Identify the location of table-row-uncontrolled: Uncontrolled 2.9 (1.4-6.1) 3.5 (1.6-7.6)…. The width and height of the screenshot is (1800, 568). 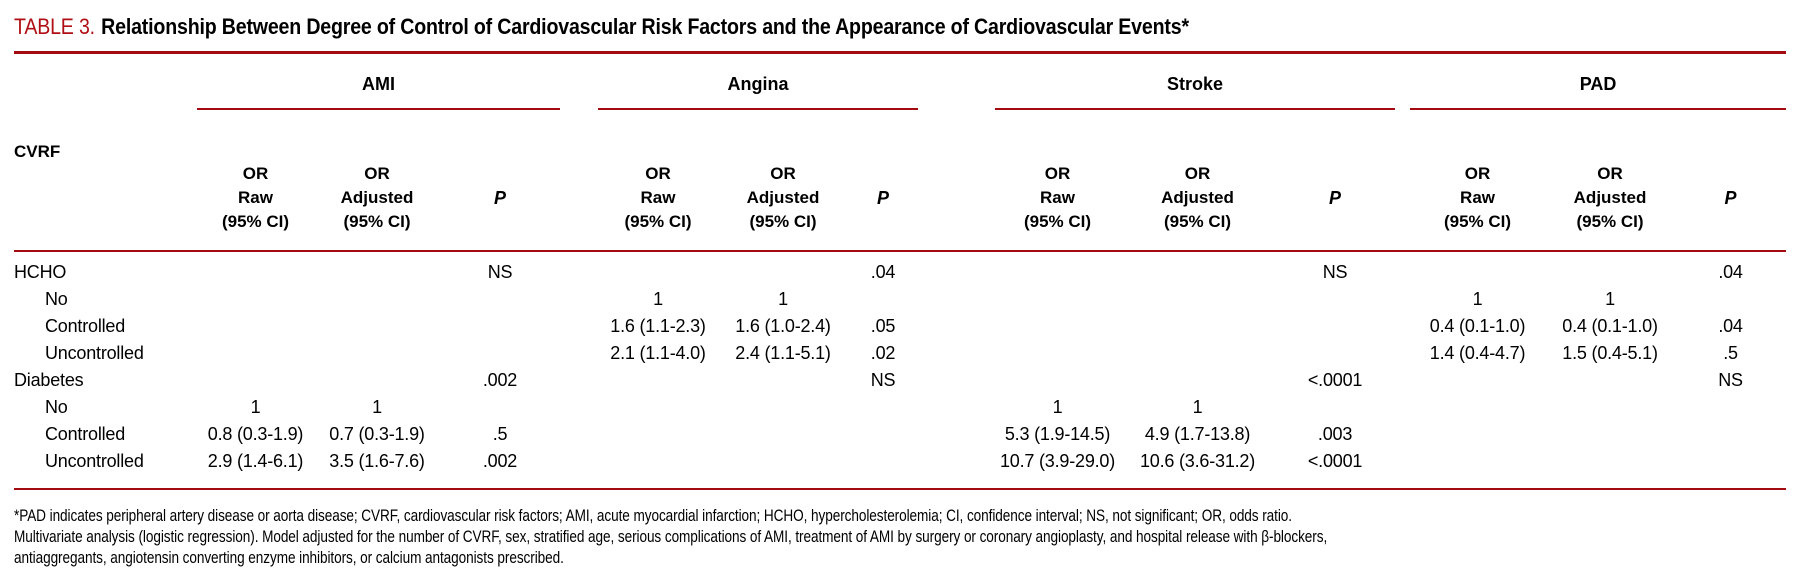
(900, 461).